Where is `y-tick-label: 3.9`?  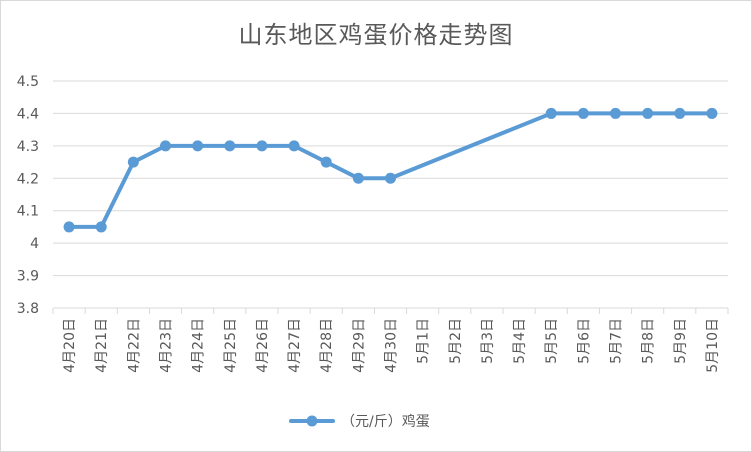 y-tick-label: 3.9 is located at coordinates (28, 277).